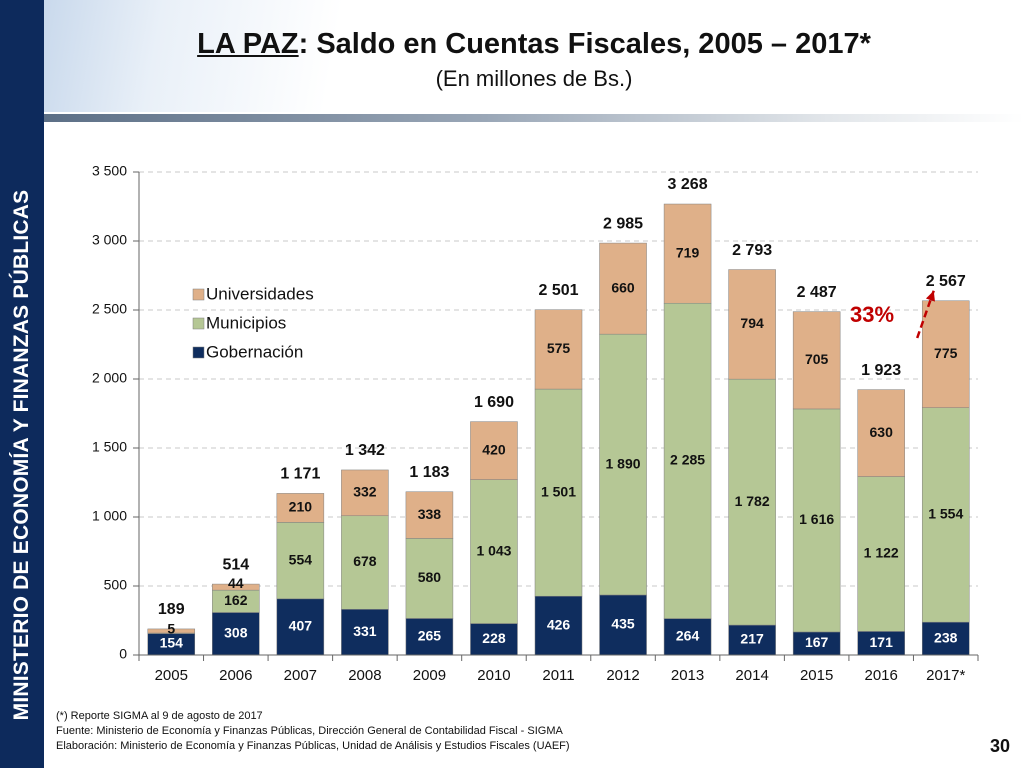 This screenshot has height=768, width=1024. Describe the element at coordinates (558, 675) in the screenshot. I see `x-tick-label: 2011` at that location.